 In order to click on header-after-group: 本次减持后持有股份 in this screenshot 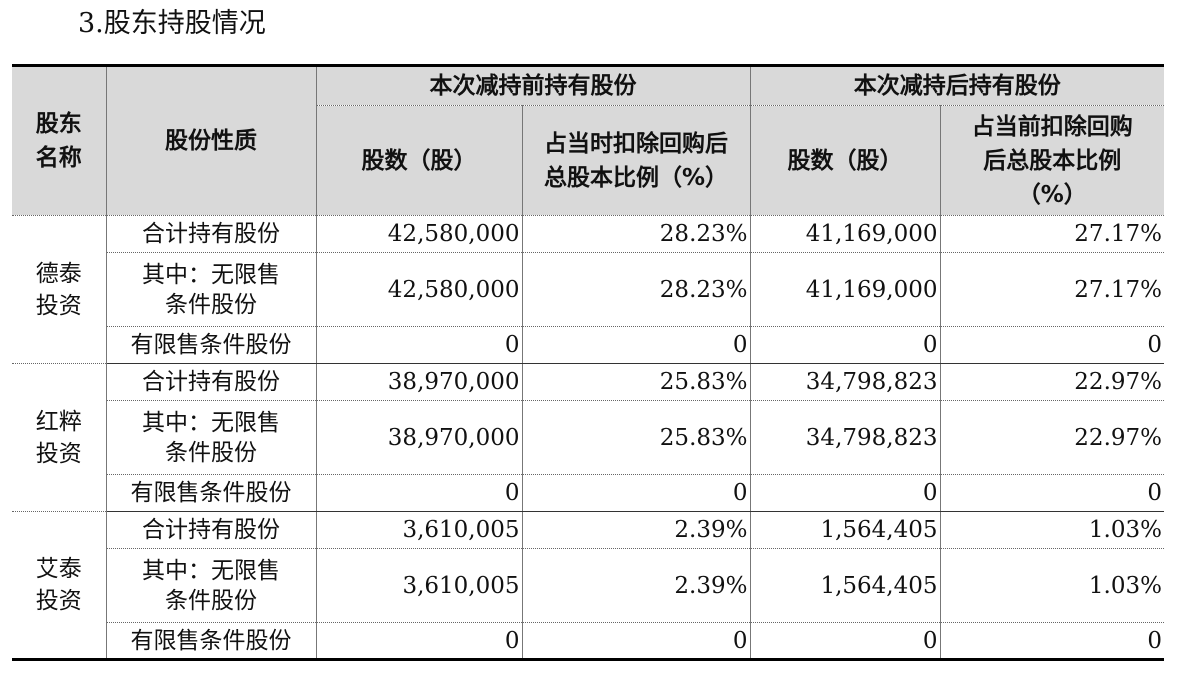, I will do `click(956, 85)`.